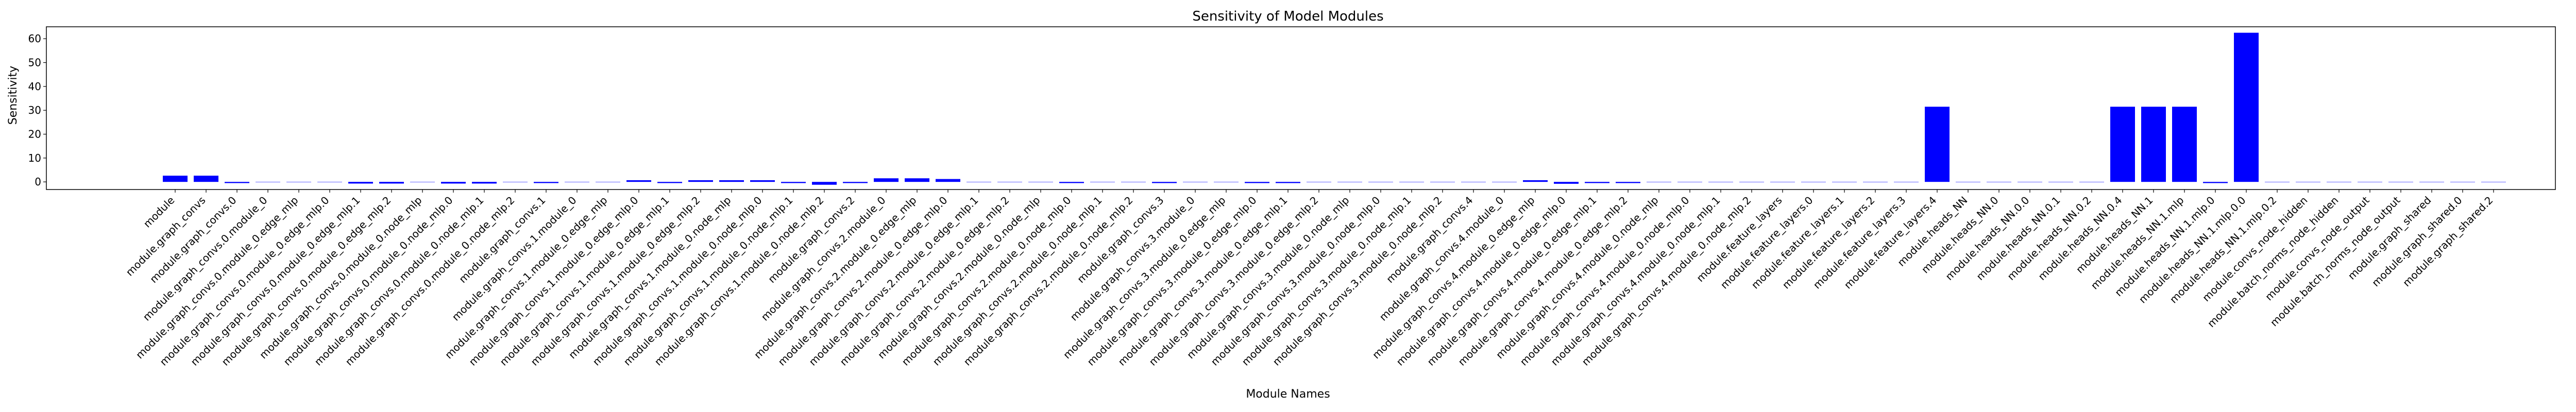 This screenshot has height=412, width=2576. Describe the element at coordinates (13, 95) in the screenshot. I see `y-axis-label: Sensitivity` at that location.